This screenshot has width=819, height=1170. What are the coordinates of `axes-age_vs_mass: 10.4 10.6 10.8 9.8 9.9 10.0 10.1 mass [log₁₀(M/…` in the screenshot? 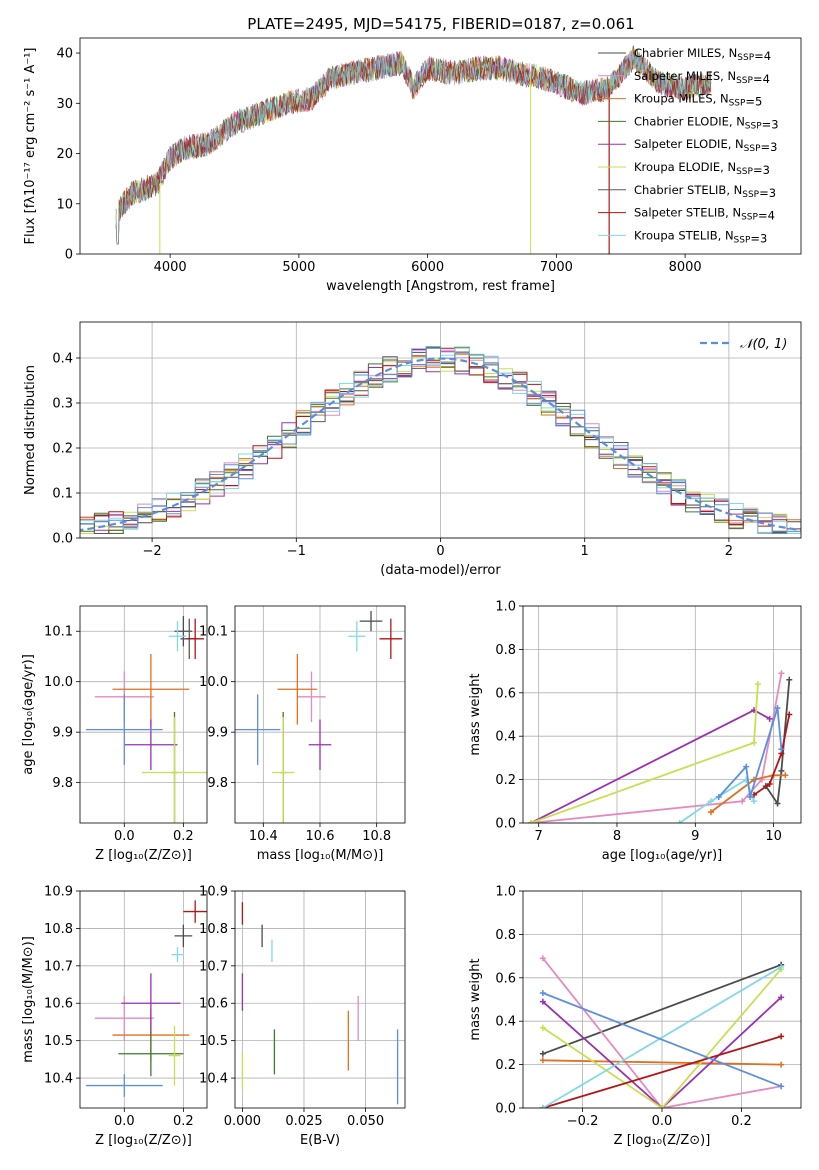 It's located at (302, 734).